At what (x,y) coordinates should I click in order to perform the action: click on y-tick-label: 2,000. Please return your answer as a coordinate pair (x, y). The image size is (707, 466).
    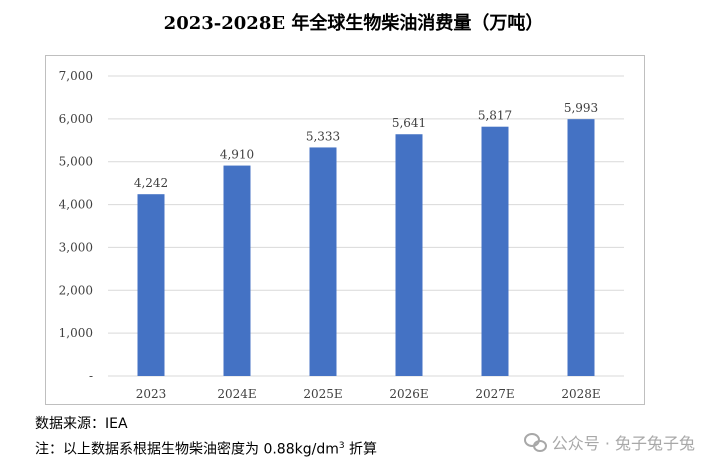
    Looking at the image, I should click on (76, 290).